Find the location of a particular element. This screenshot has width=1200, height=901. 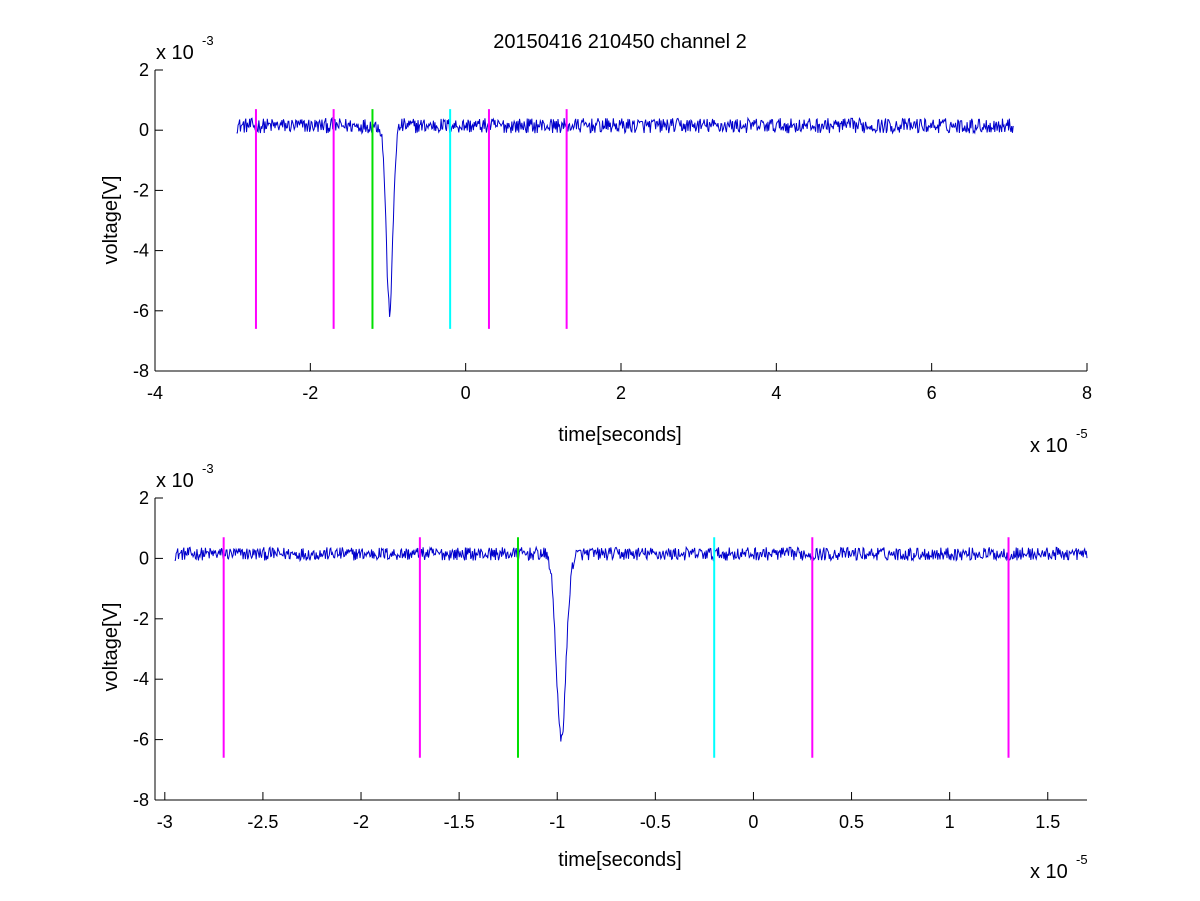

bottom-x-tick-label: -0.5 is located at coordinates (655, 822).